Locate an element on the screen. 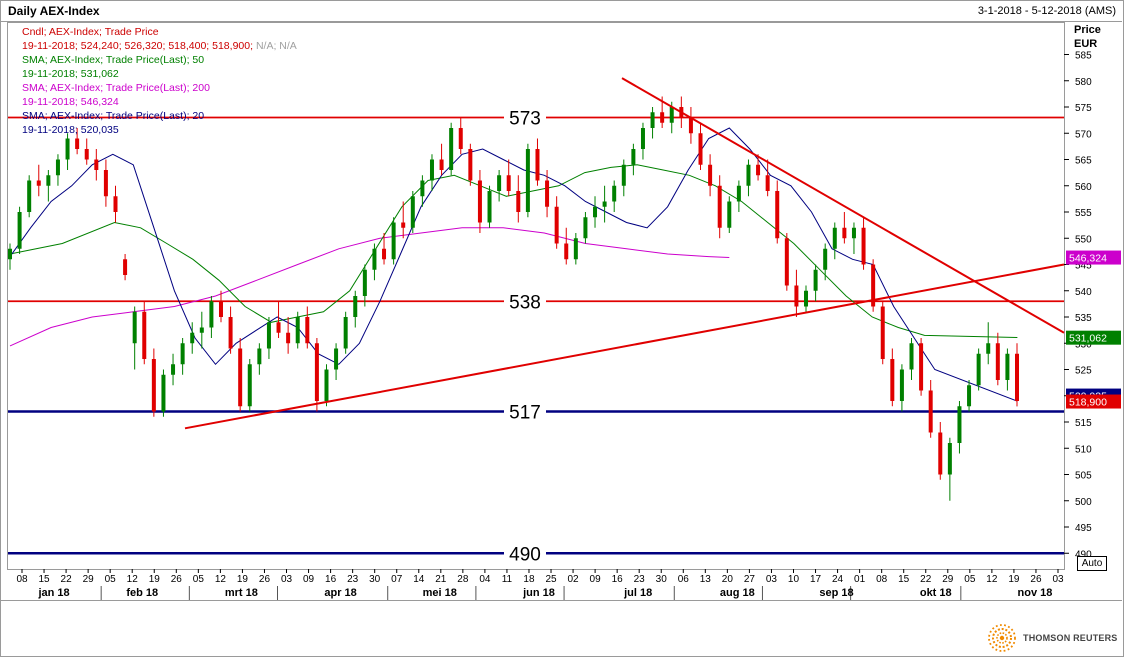 Image resolution: width=1124 pixels, height=657 pixels. x-tick-label: 20 is located at coordinates (728, 579).